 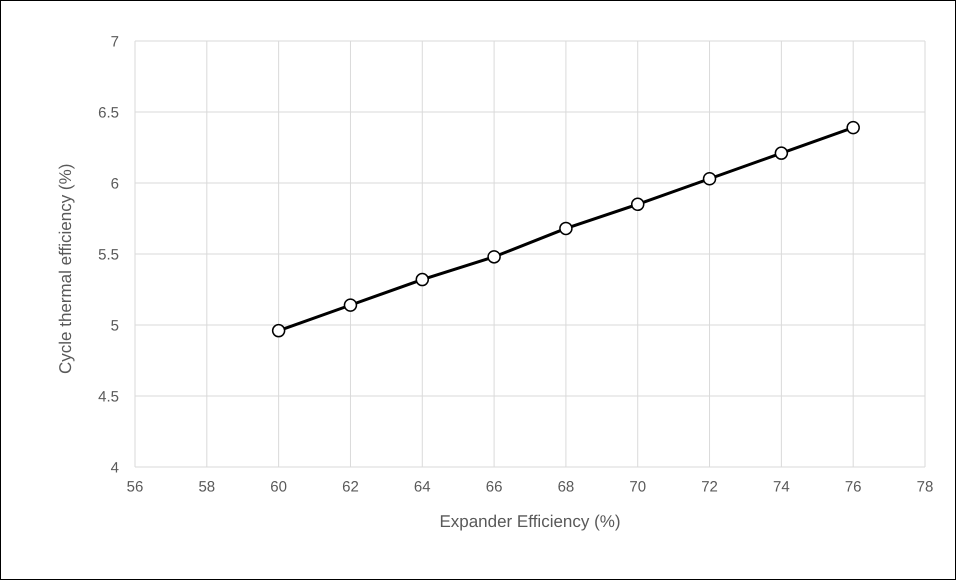 What do you see at coordinates (781, 487) in the screenshot?
I see `x-tick-label: 74` at bounding box center [781, 487].